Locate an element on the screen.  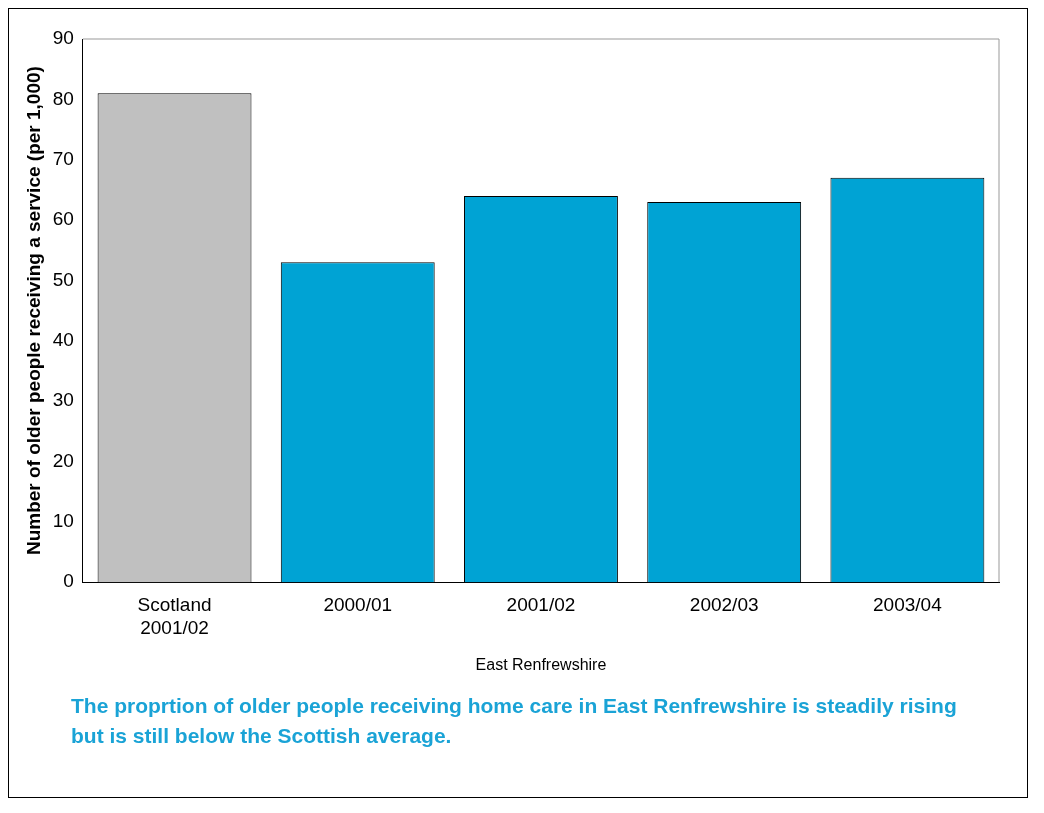
x-axis-title: East Renfrewshire is located at coordinates (541, 664).